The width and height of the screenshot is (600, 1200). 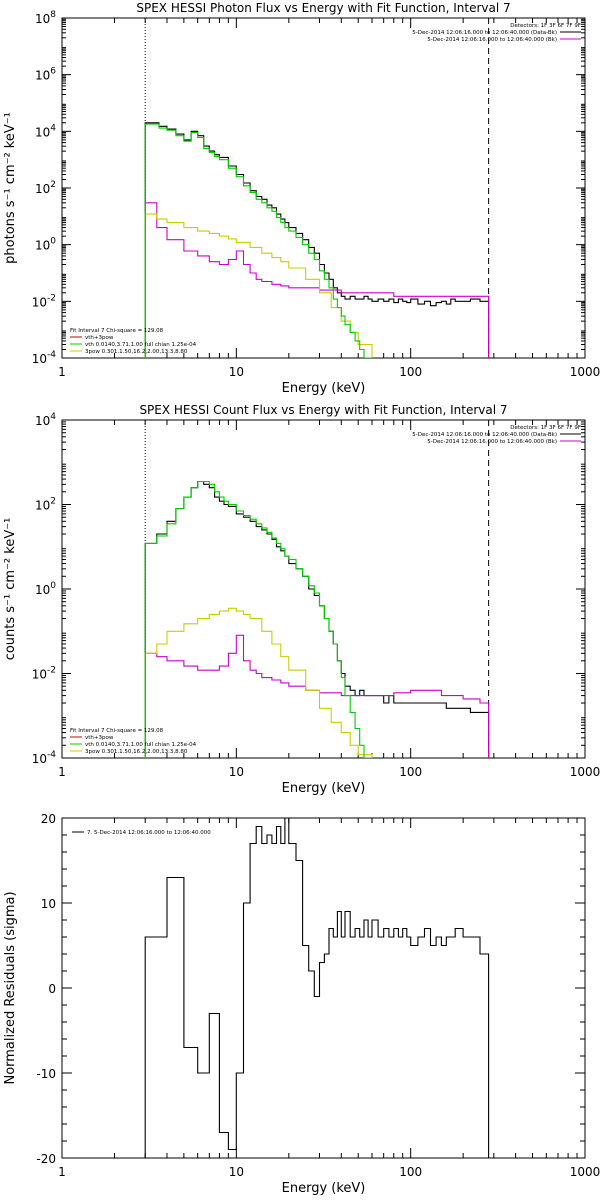 I want to click on y-tick-label: -10, so click(x=46, y=1074).